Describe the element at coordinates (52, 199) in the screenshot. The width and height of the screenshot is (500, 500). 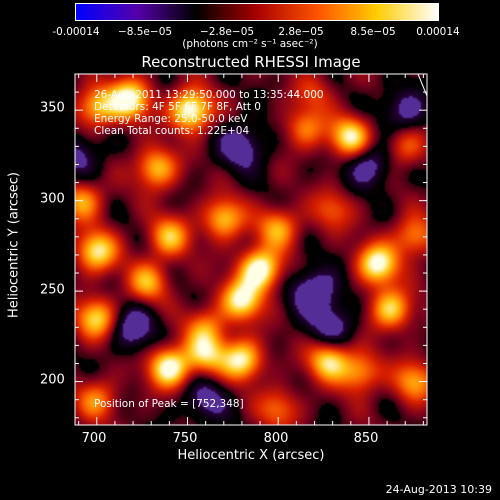
I see `y-tick-label: 300` at that location.